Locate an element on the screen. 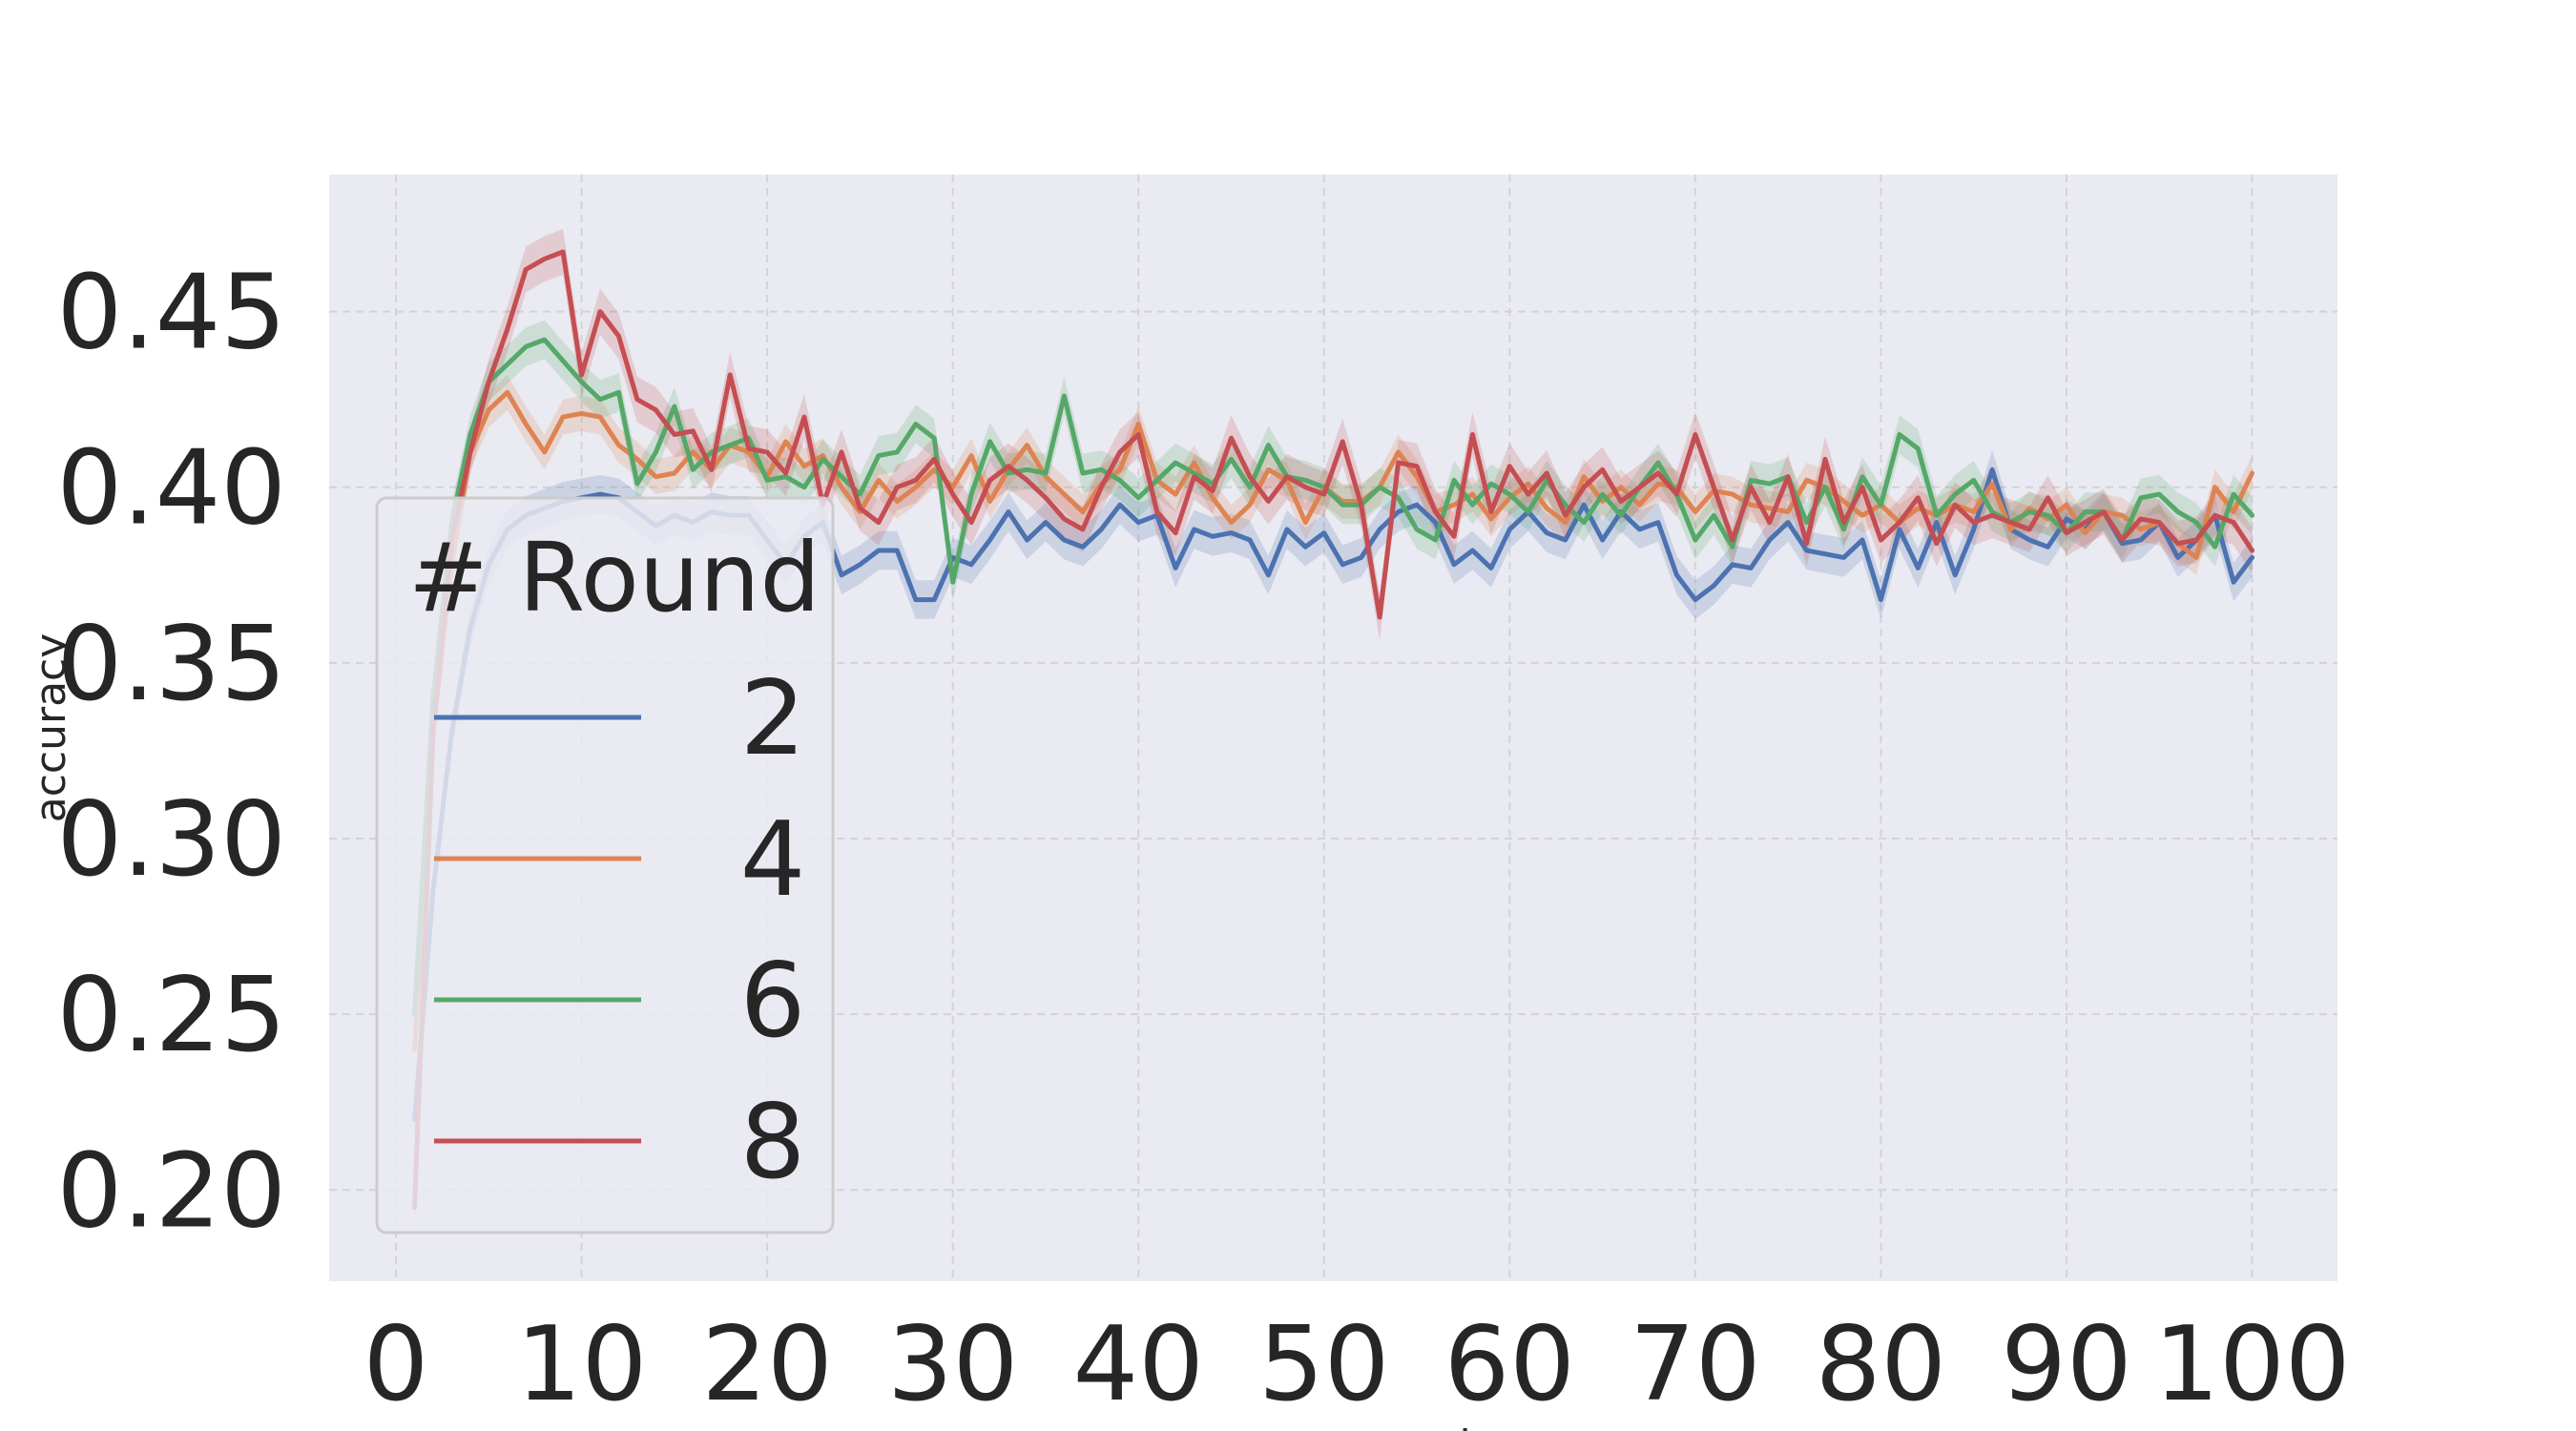  x-tick-label: 80 is located at coordinates (1881, 1364).